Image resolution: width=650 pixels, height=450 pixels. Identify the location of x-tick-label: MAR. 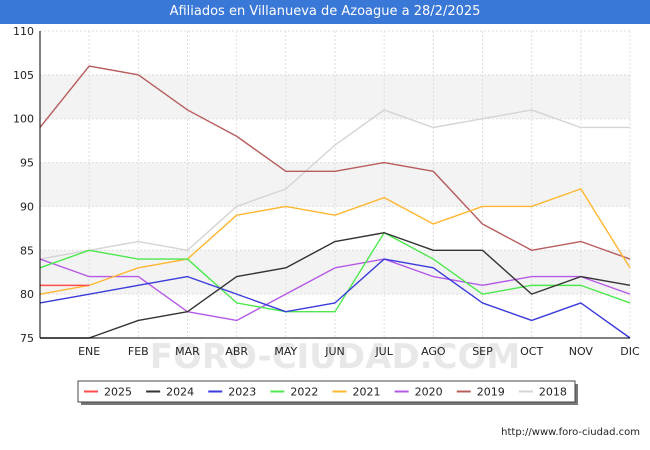
(187, 351).